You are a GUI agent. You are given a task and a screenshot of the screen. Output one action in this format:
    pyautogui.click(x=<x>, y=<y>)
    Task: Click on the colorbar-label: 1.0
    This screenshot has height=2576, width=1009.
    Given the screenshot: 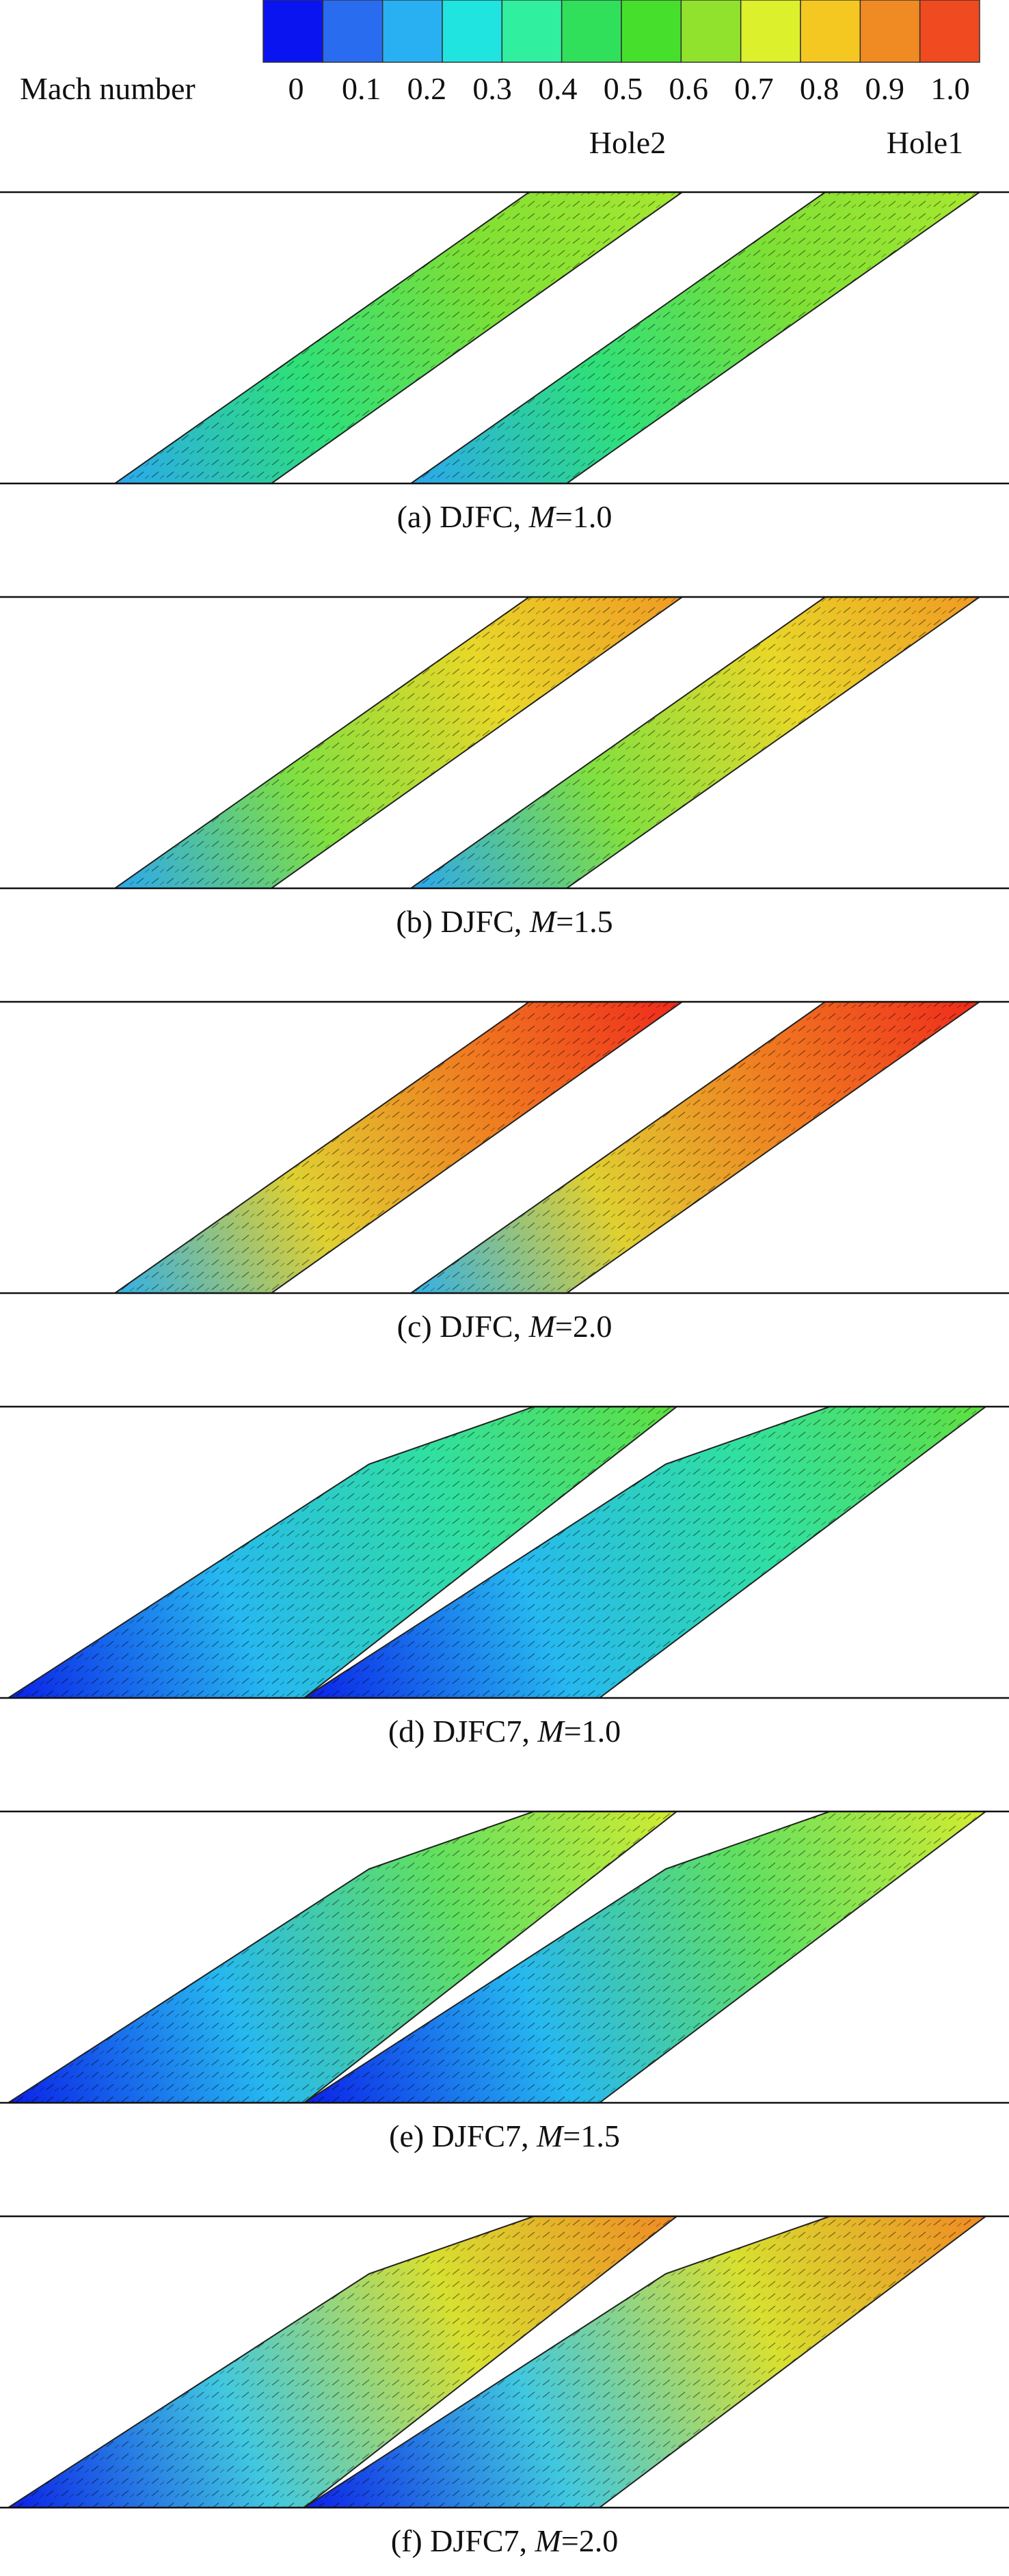 What is the action you would take?
    pyautogui.click(x=950, y=88)
    